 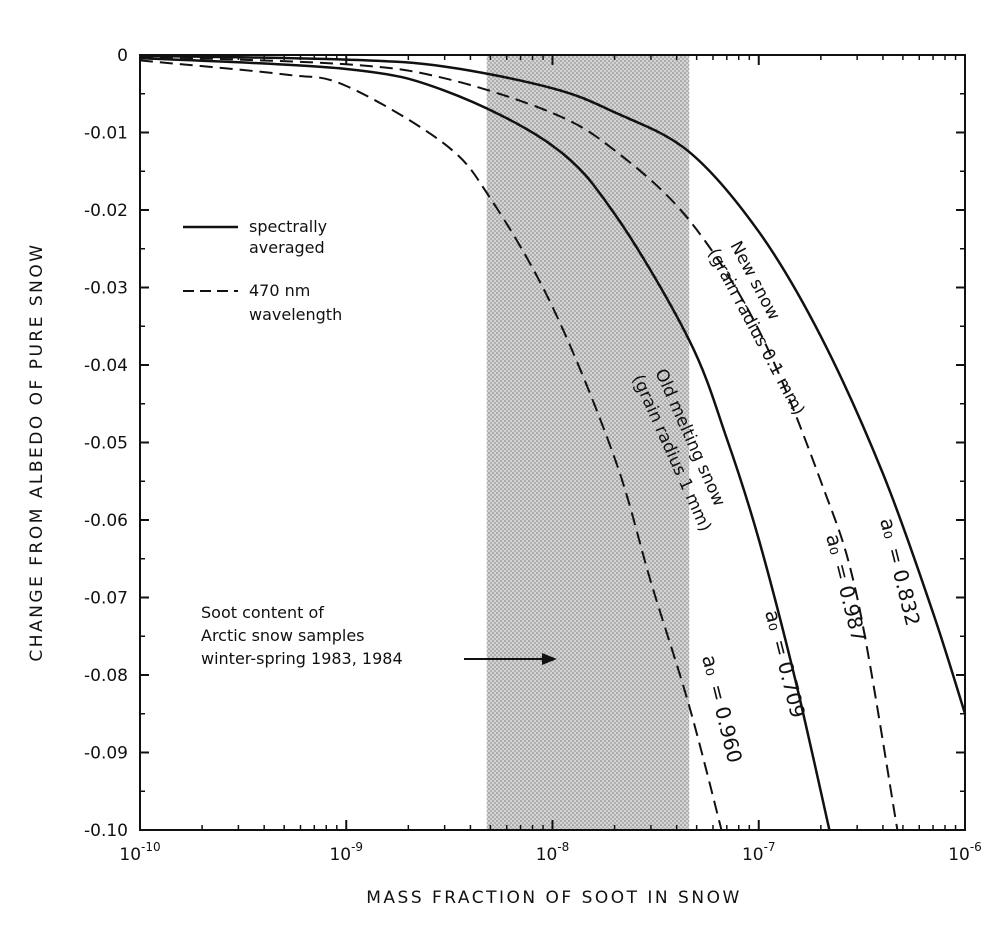 I want to click on y-tick-label: -0.05, so click(x=106, y=444).